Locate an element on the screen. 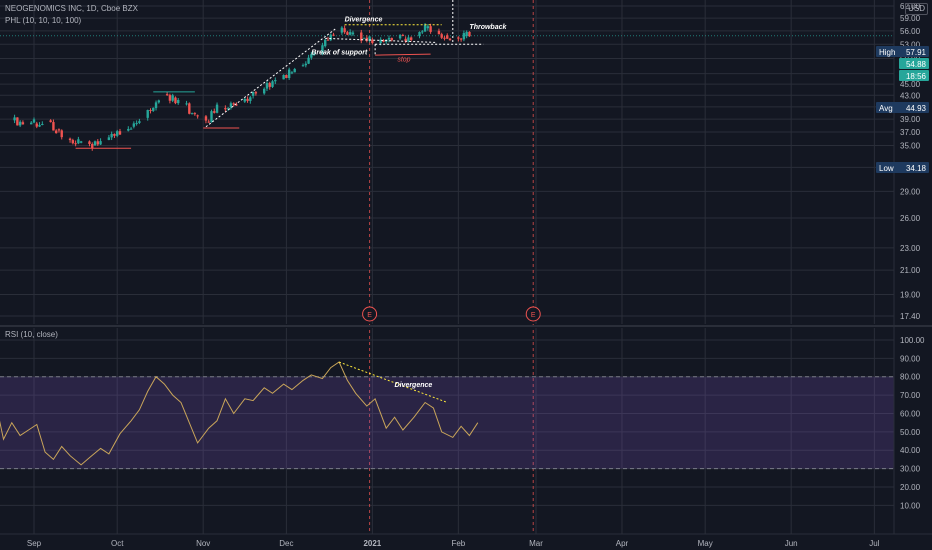 The width and height of the screenshot is (932, 550). rsi-line is located at coordinates (239, 413).